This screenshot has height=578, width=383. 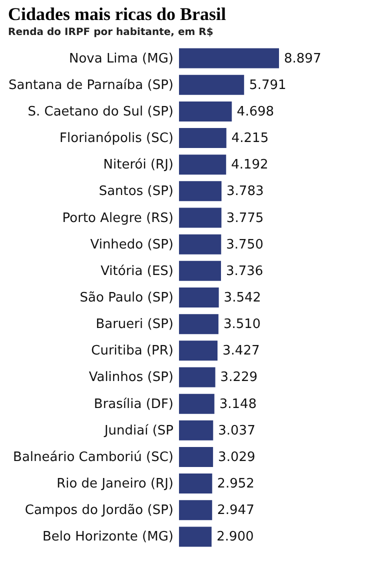 I want to click on data-label: 5.791, so click(x=267, y=85).